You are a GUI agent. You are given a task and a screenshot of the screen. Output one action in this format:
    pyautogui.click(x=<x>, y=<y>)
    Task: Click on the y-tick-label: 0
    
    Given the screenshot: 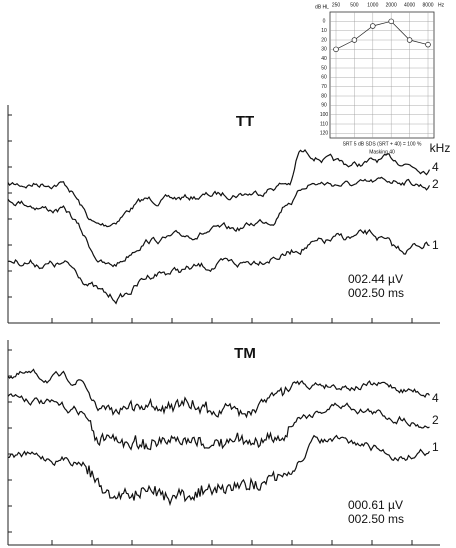 What is the action you would take?
    pyautogui.click(x=324, y=22)
    